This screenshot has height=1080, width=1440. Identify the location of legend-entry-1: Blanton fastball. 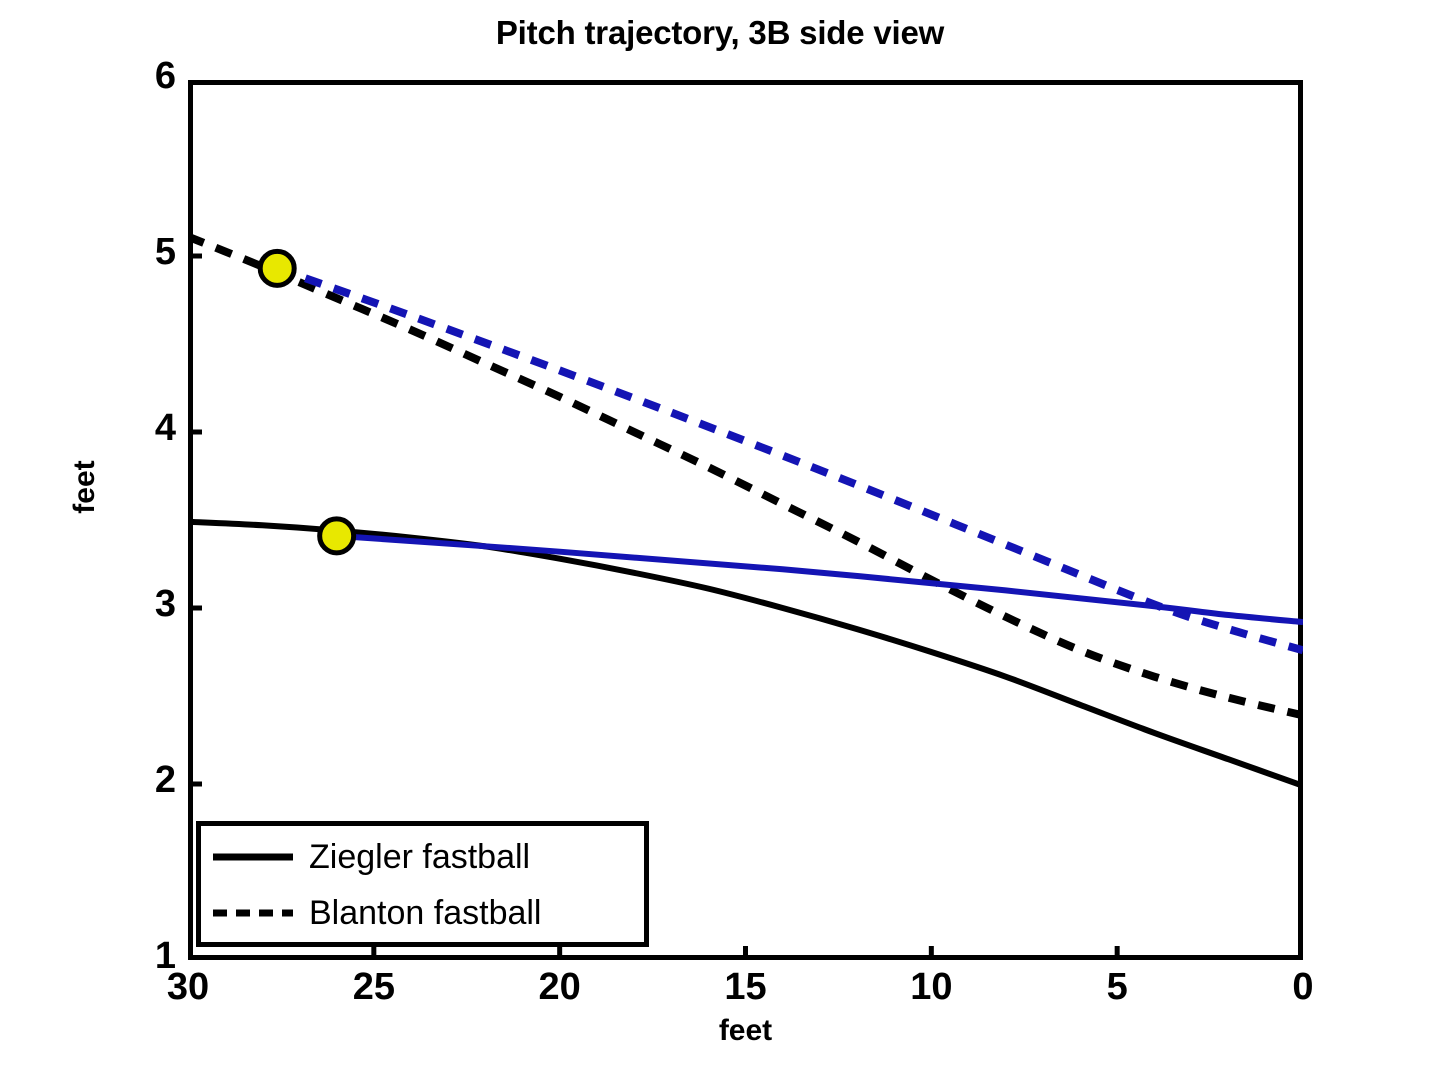
(422, 913).